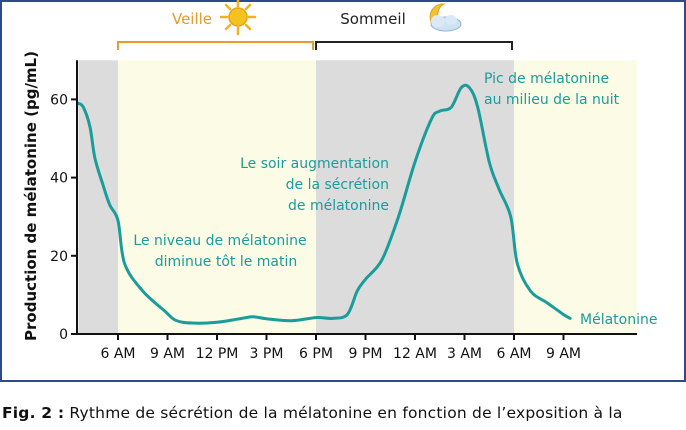 The height and width of the screenshot is (430, 686). Describe the element at coordinates (445, 17) in the screenshot. I see `moon-cloud-icon` at that location.